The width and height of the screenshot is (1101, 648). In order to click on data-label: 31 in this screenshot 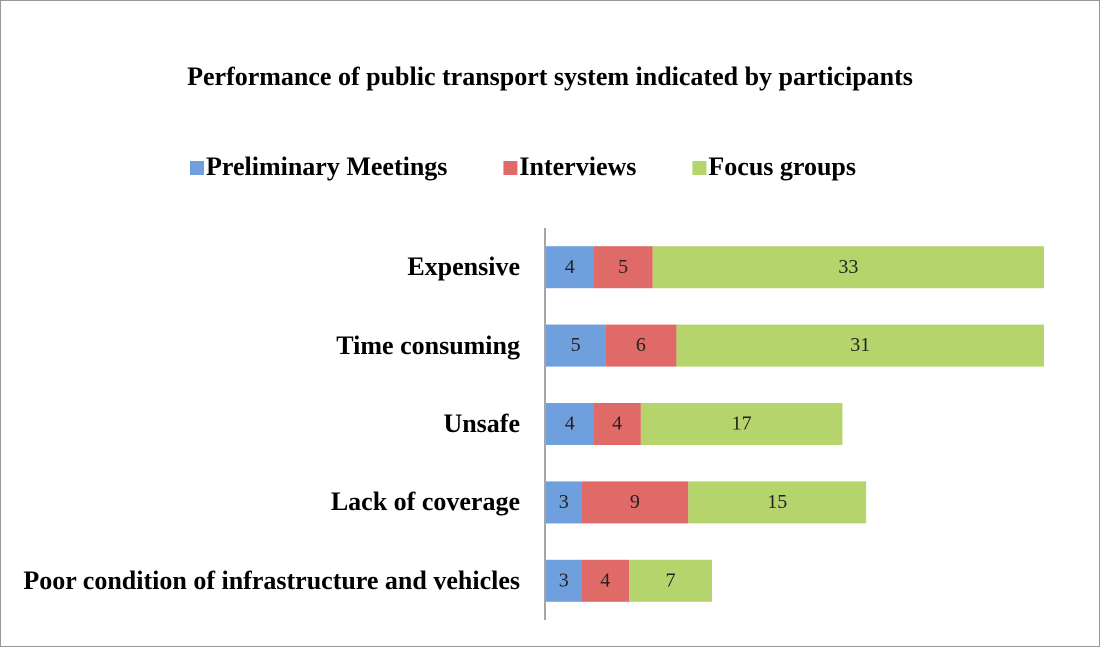, I will do `click(860, 345)`.